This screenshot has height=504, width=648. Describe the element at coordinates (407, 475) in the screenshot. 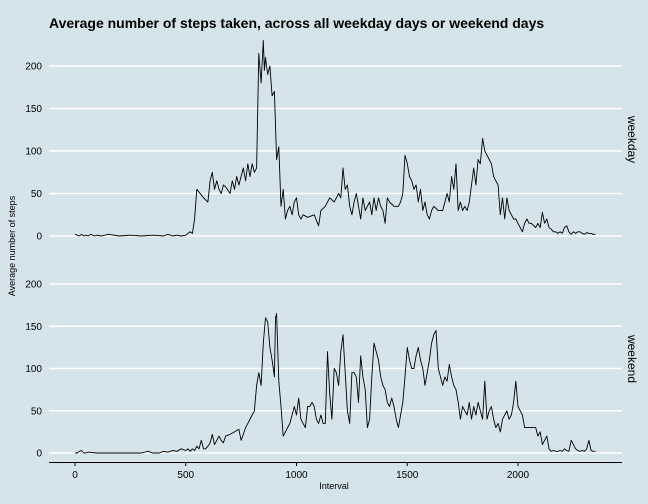

I see `x-tick-label: 1500` at that location.